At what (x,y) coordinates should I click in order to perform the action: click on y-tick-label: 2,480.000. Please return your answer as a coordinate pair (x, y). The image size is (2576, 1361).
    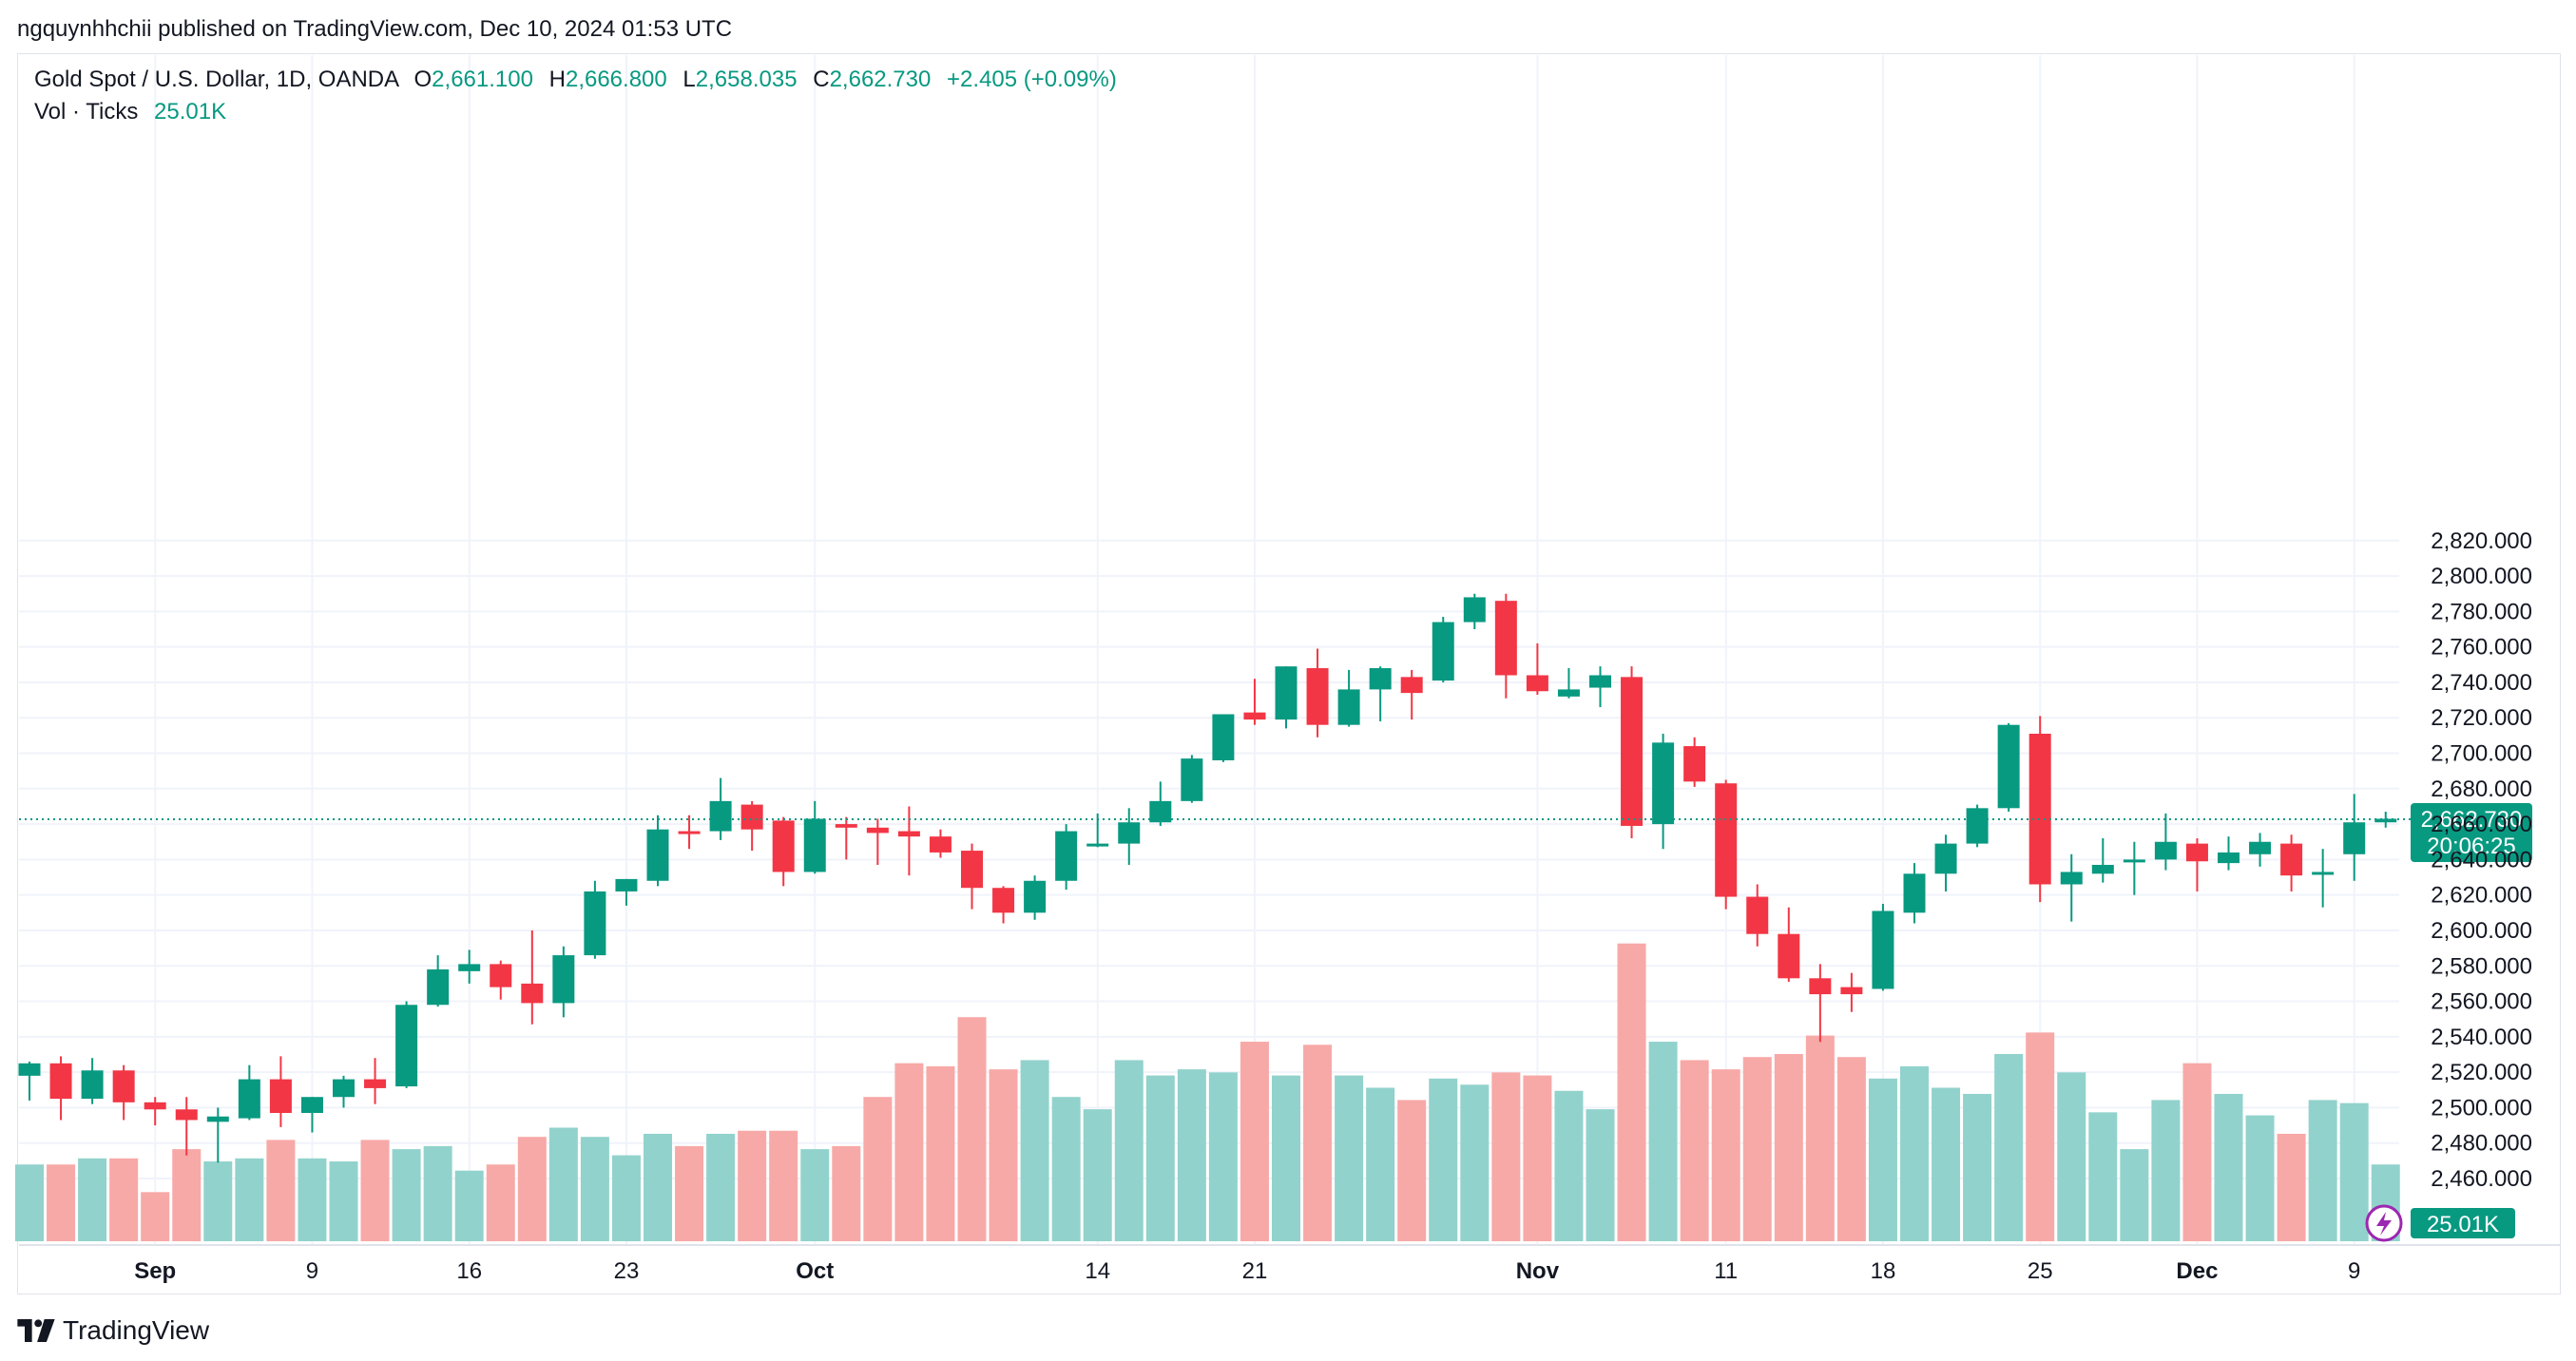
    Looking at the image, I should click on (2481, 1144).